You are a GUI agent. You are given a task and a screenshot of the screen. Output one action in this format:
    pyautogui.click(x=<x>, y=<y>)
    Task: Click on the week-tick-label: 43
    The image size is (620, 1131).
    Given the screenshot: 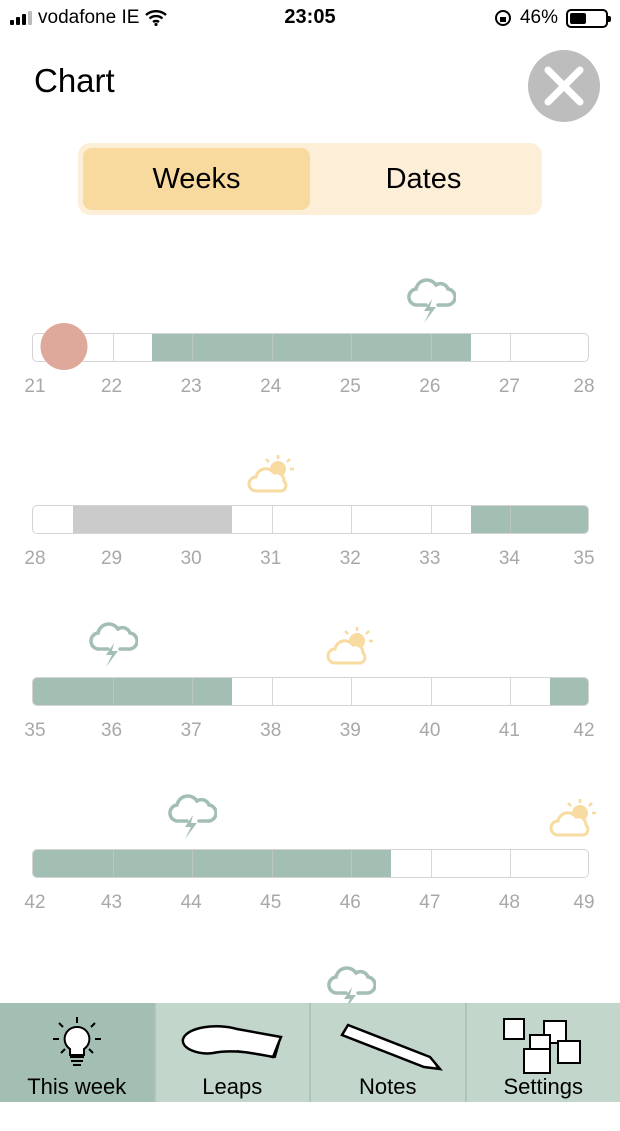 What is the action you would take?
    pyautogui.click(x=111, y=903)
    